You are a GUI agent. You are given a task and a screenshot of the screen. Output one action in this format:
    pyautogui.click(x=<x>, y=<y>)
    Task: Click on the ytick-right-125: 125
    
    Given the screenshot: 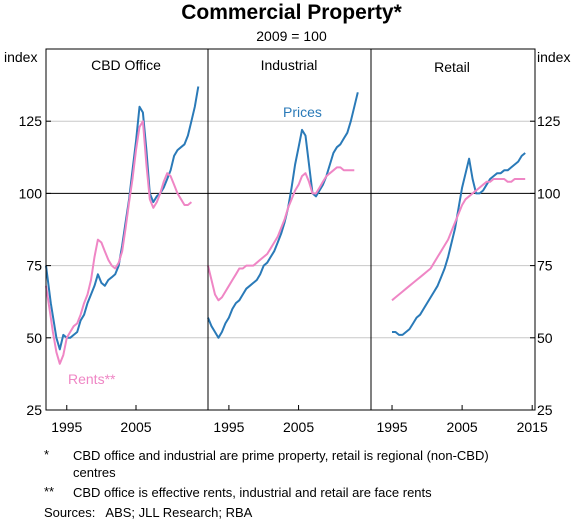 What is the action you would take?
    pyautogui.click(x=549, y=121)
    